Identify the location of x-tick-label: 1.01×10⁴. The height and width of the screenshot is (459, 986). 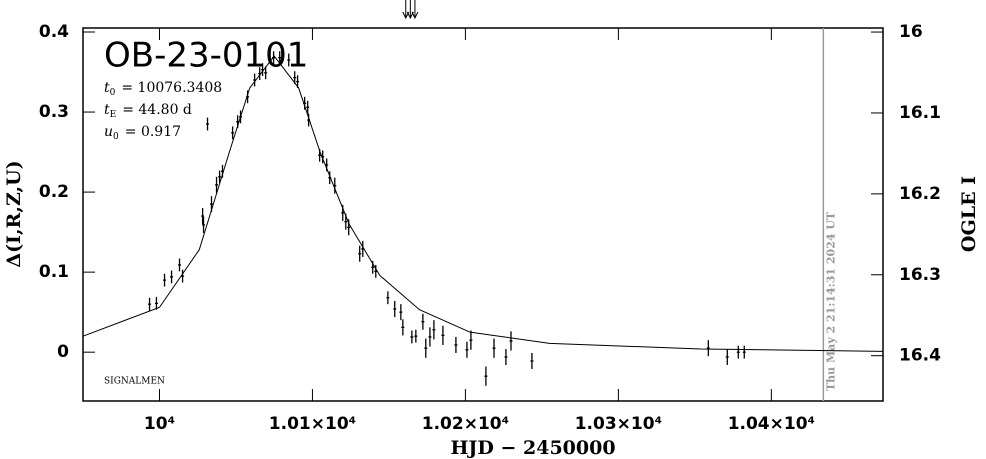
(312, 424).